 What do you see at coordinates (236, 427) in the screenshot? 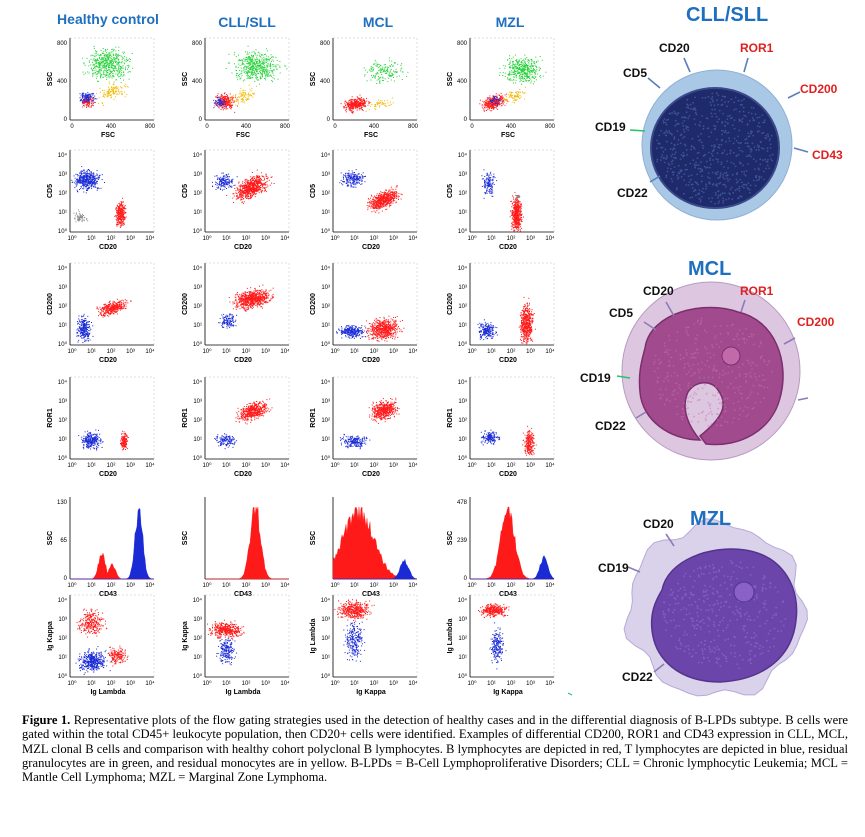
I see `plot-r3-c1: CD20 ROR1 10⁰ 10¹ 10² 10³ 10⁴ 10⁰ 10¹ 10² 10³ 10⁴` at bounding box center [236, 427].